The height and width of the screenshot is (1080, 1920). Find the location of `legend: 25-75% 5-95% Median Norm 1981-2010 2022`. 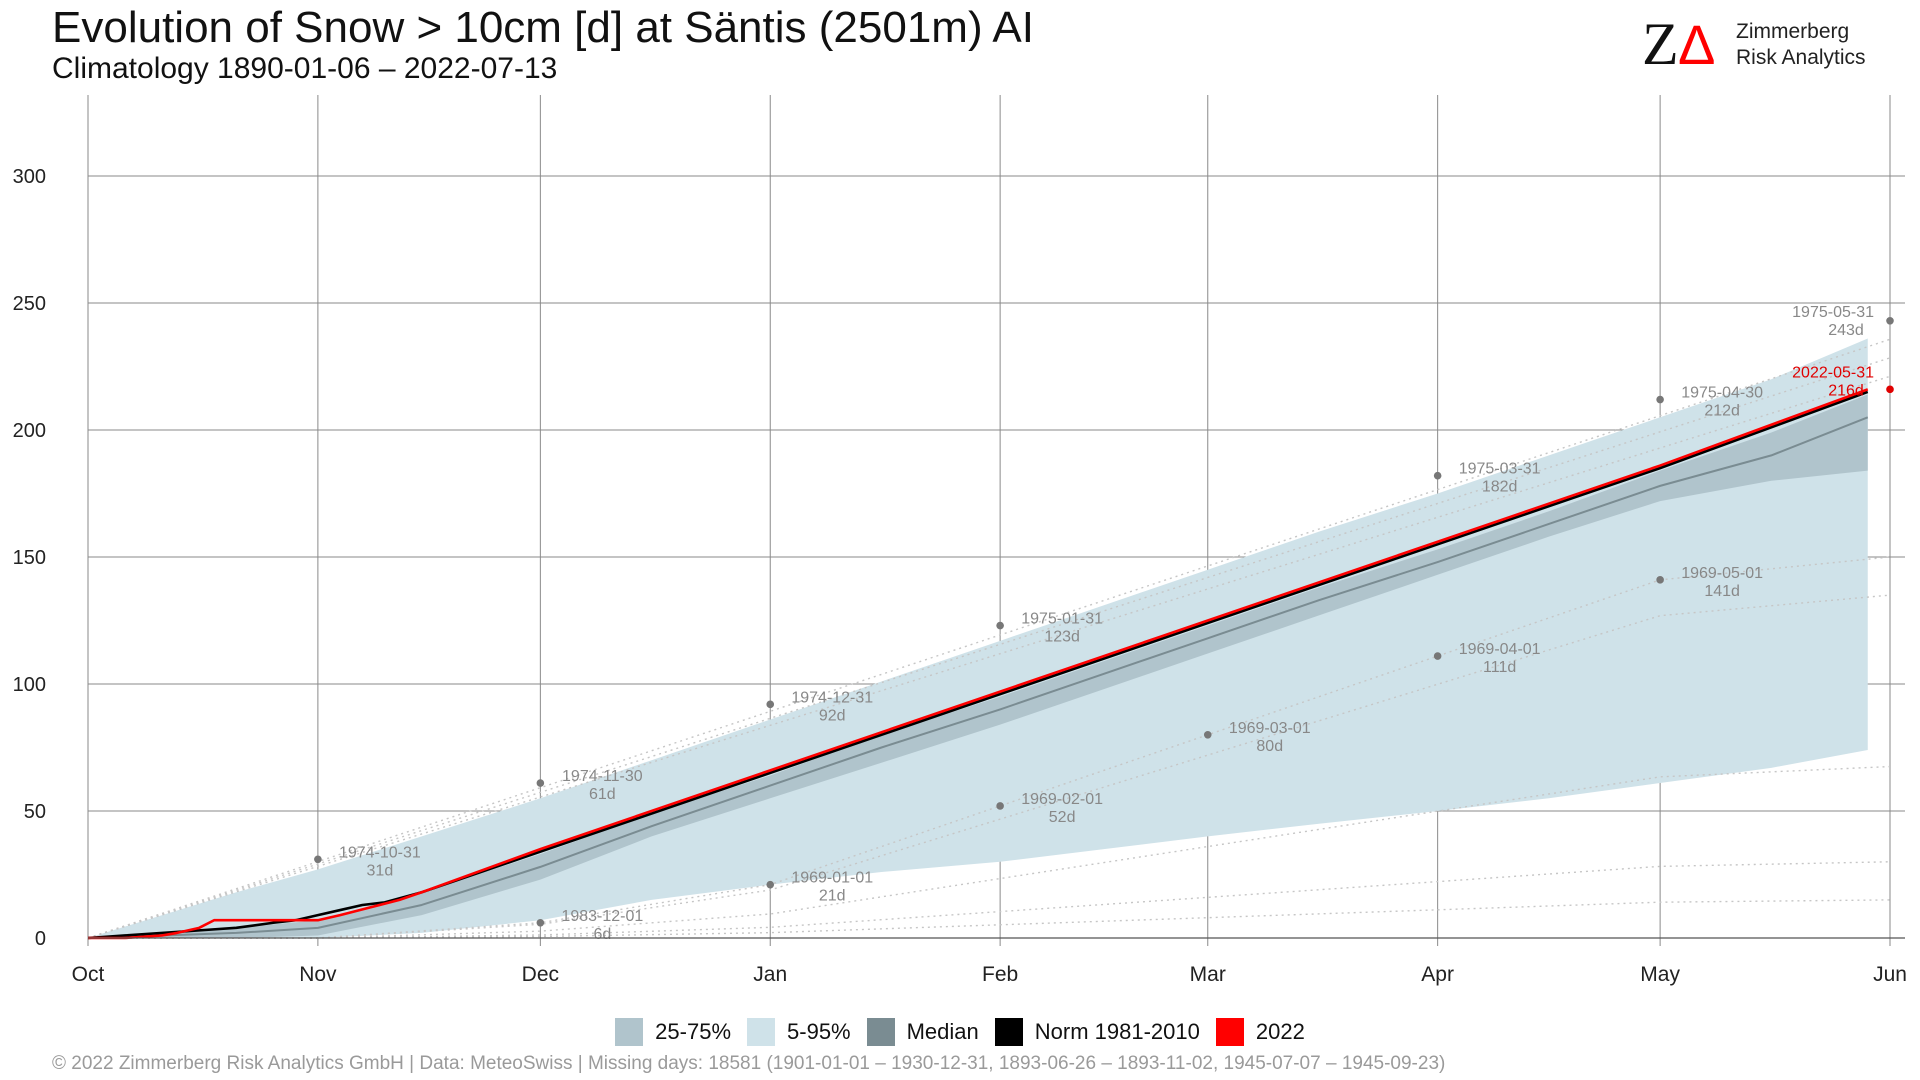

legend: 25-75% 5-95% Median Norm 1981-2010 2022 is located at coordinates (960, 1032).